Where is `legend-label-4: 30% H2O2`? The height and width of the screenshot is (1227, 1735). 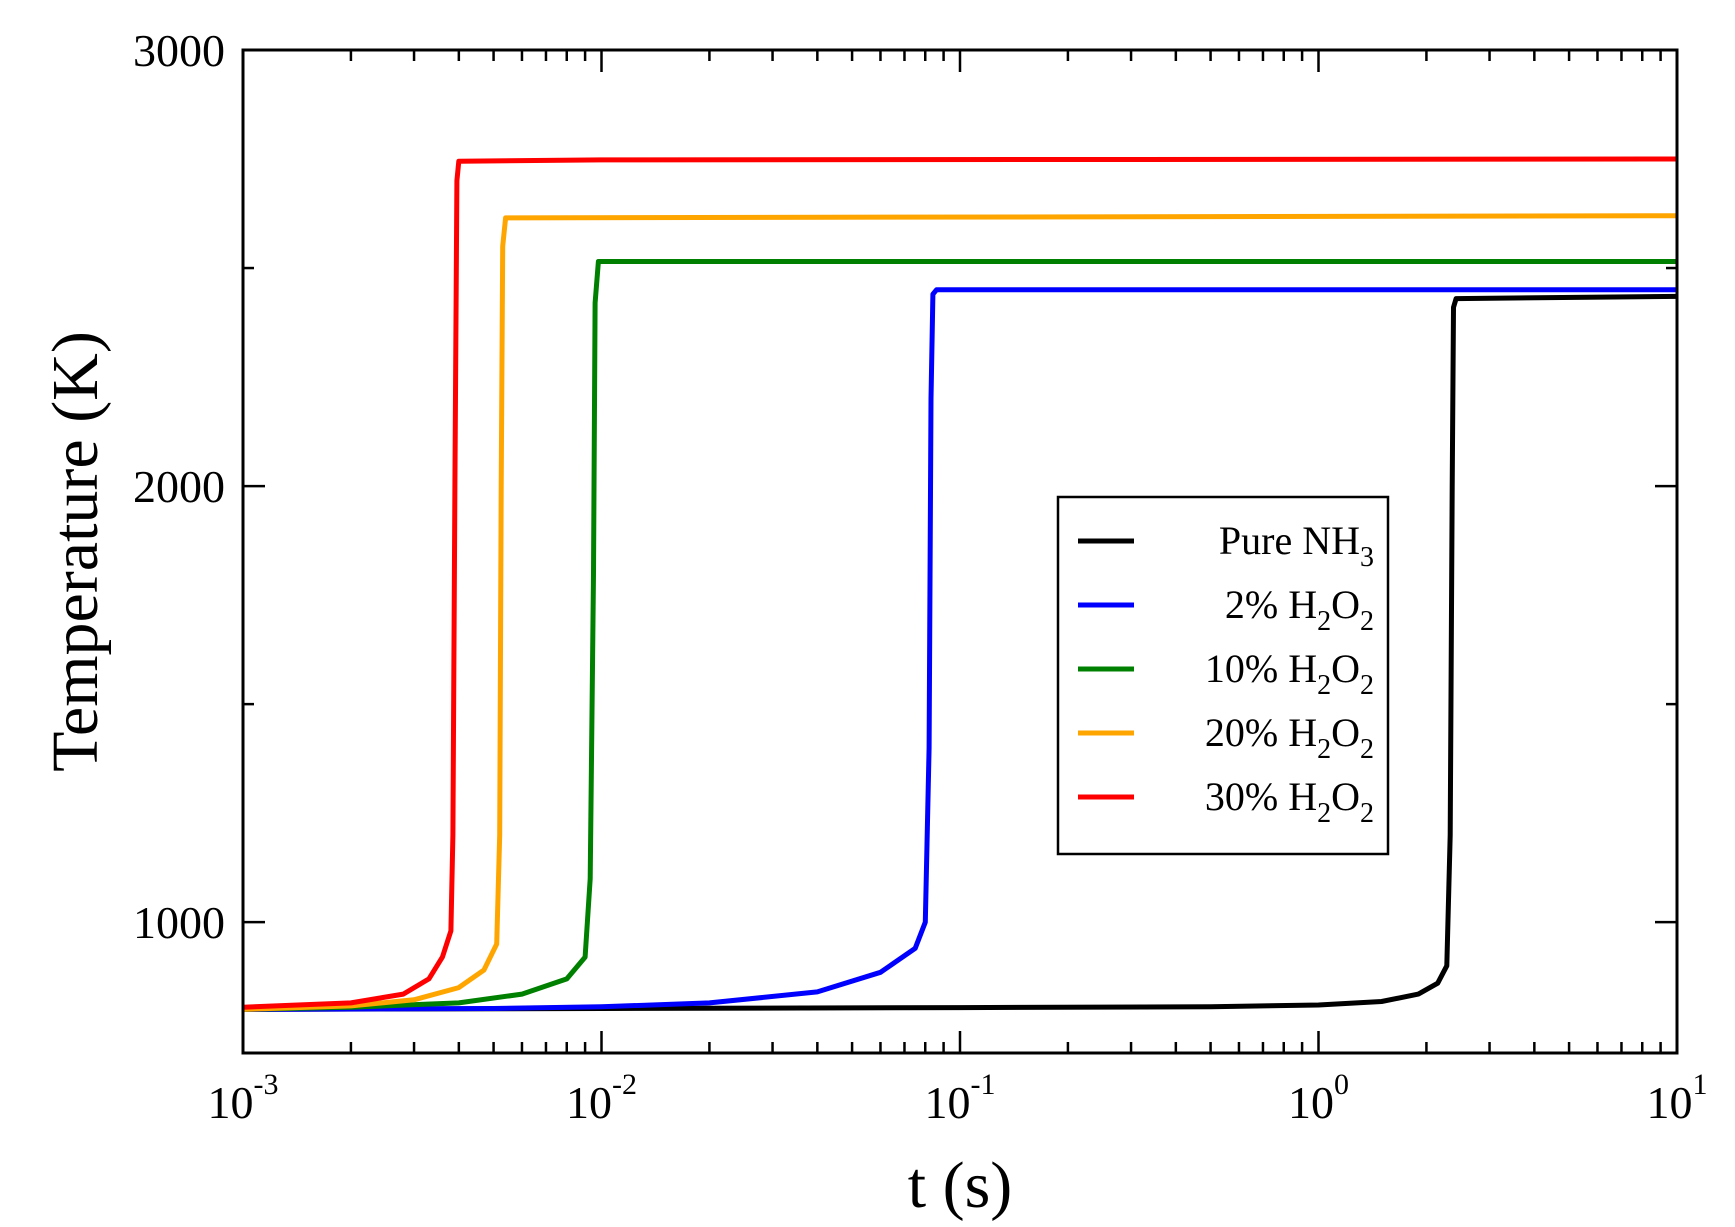
legend-label-4: 30% H2O2 is located at coordinates (1289, 801).